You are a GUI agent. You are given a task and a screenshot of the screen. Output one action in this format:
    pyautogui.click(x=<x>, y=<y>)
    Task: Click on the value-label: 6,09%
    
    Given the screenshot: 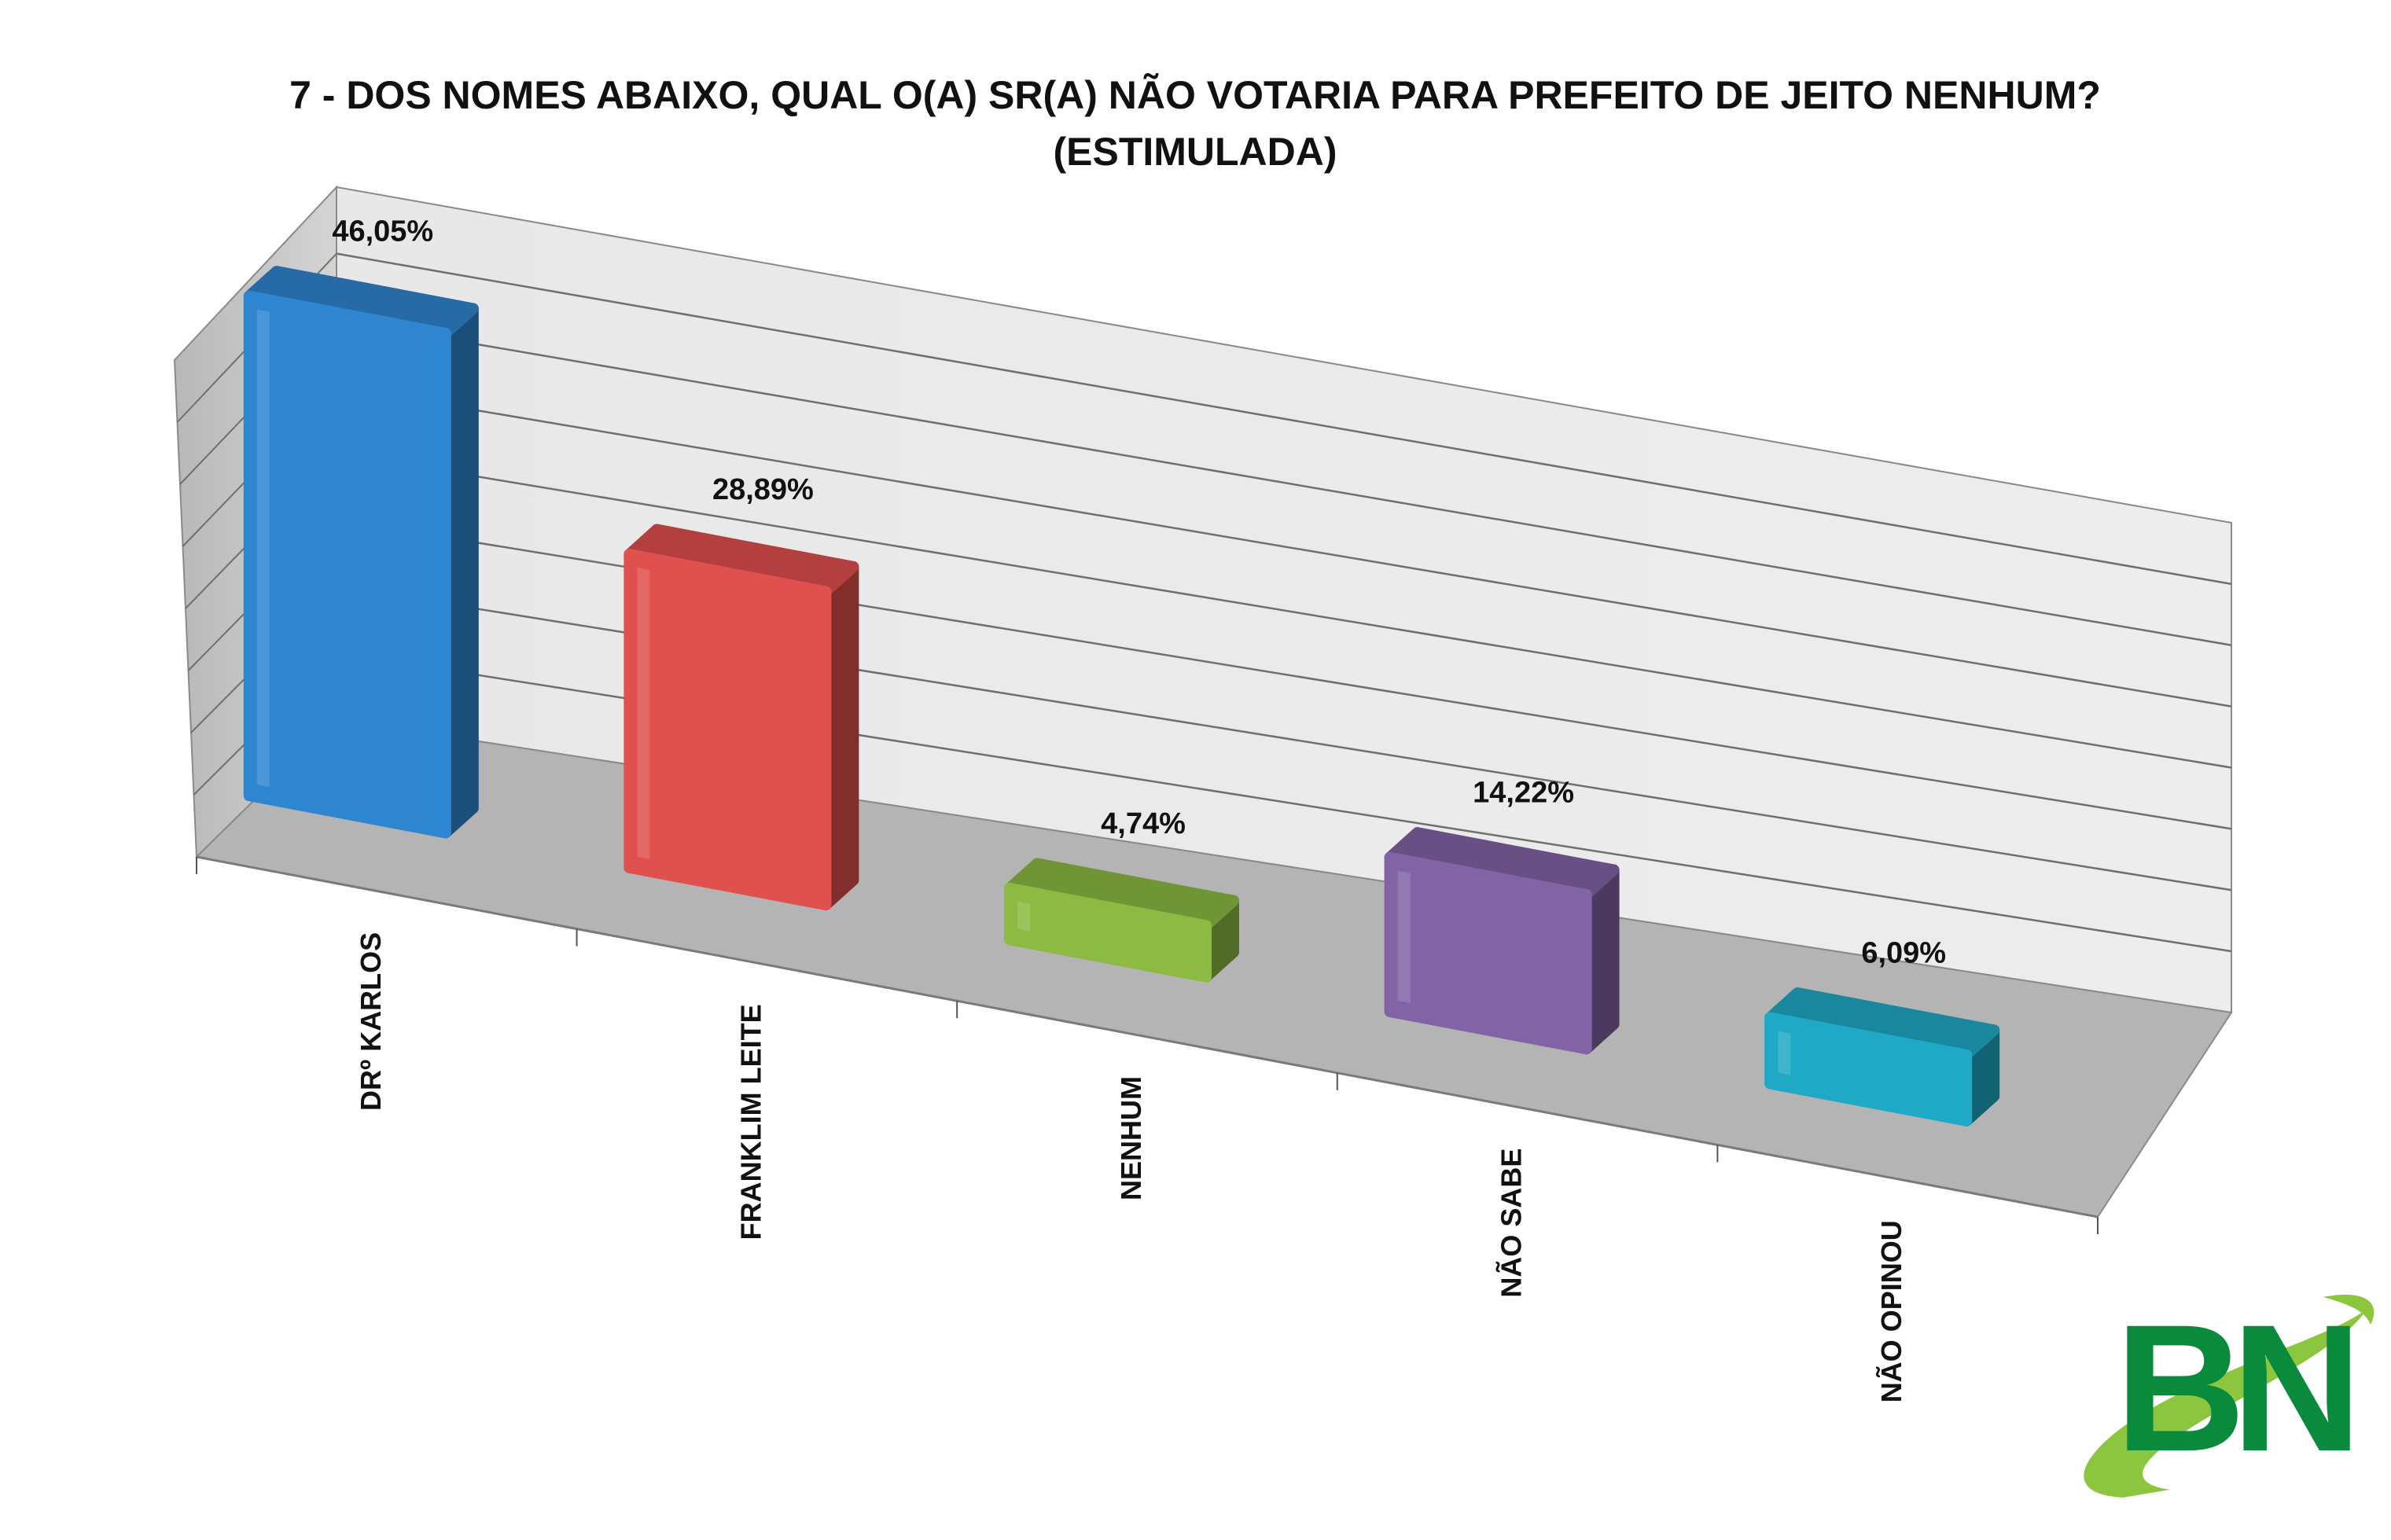 What is the action you would take?
    pyautogui.click(x=1903, y=953)
    